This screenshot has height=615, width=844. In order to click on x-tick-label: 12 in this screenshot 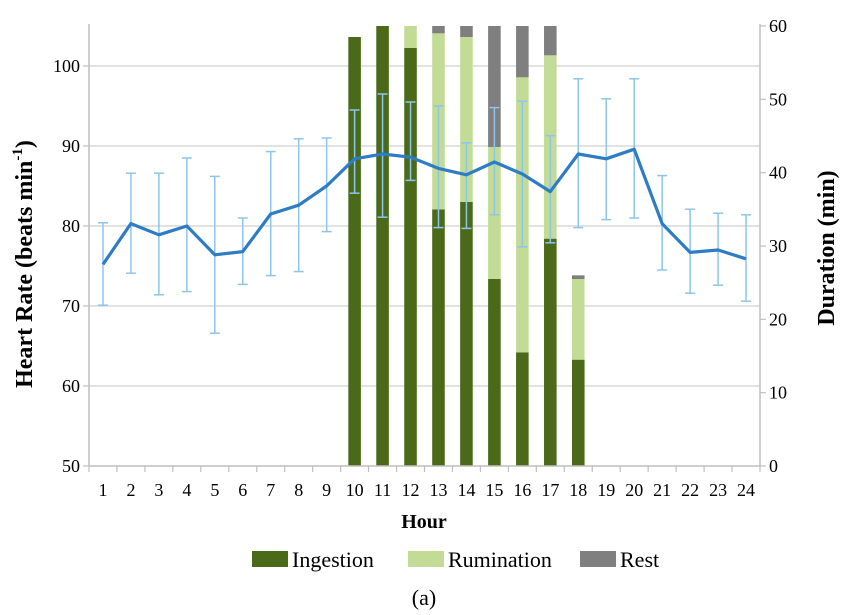, I will do `click(411, 490)`.